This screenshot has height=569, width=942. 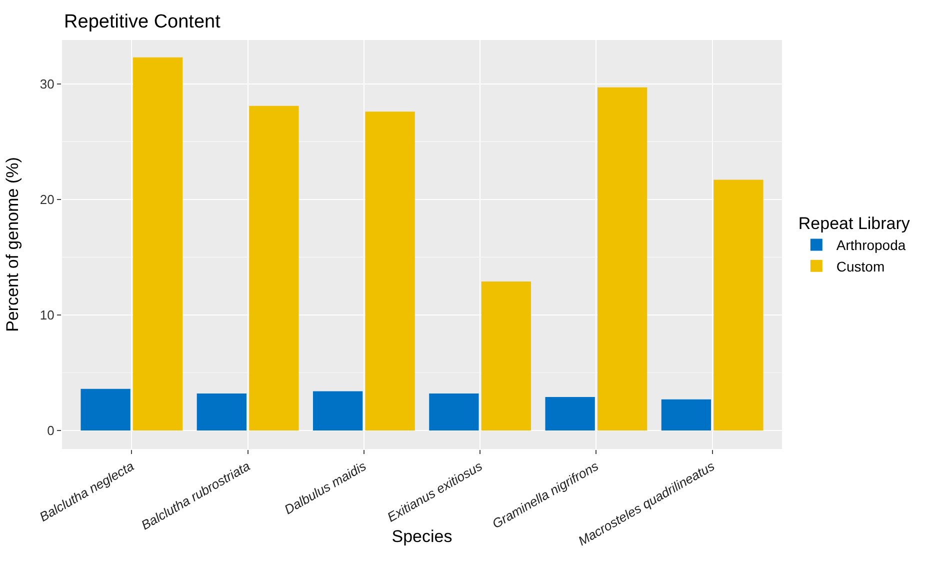 I want to click on chart-title: Repetitive Content, so click(x=143, y=22).